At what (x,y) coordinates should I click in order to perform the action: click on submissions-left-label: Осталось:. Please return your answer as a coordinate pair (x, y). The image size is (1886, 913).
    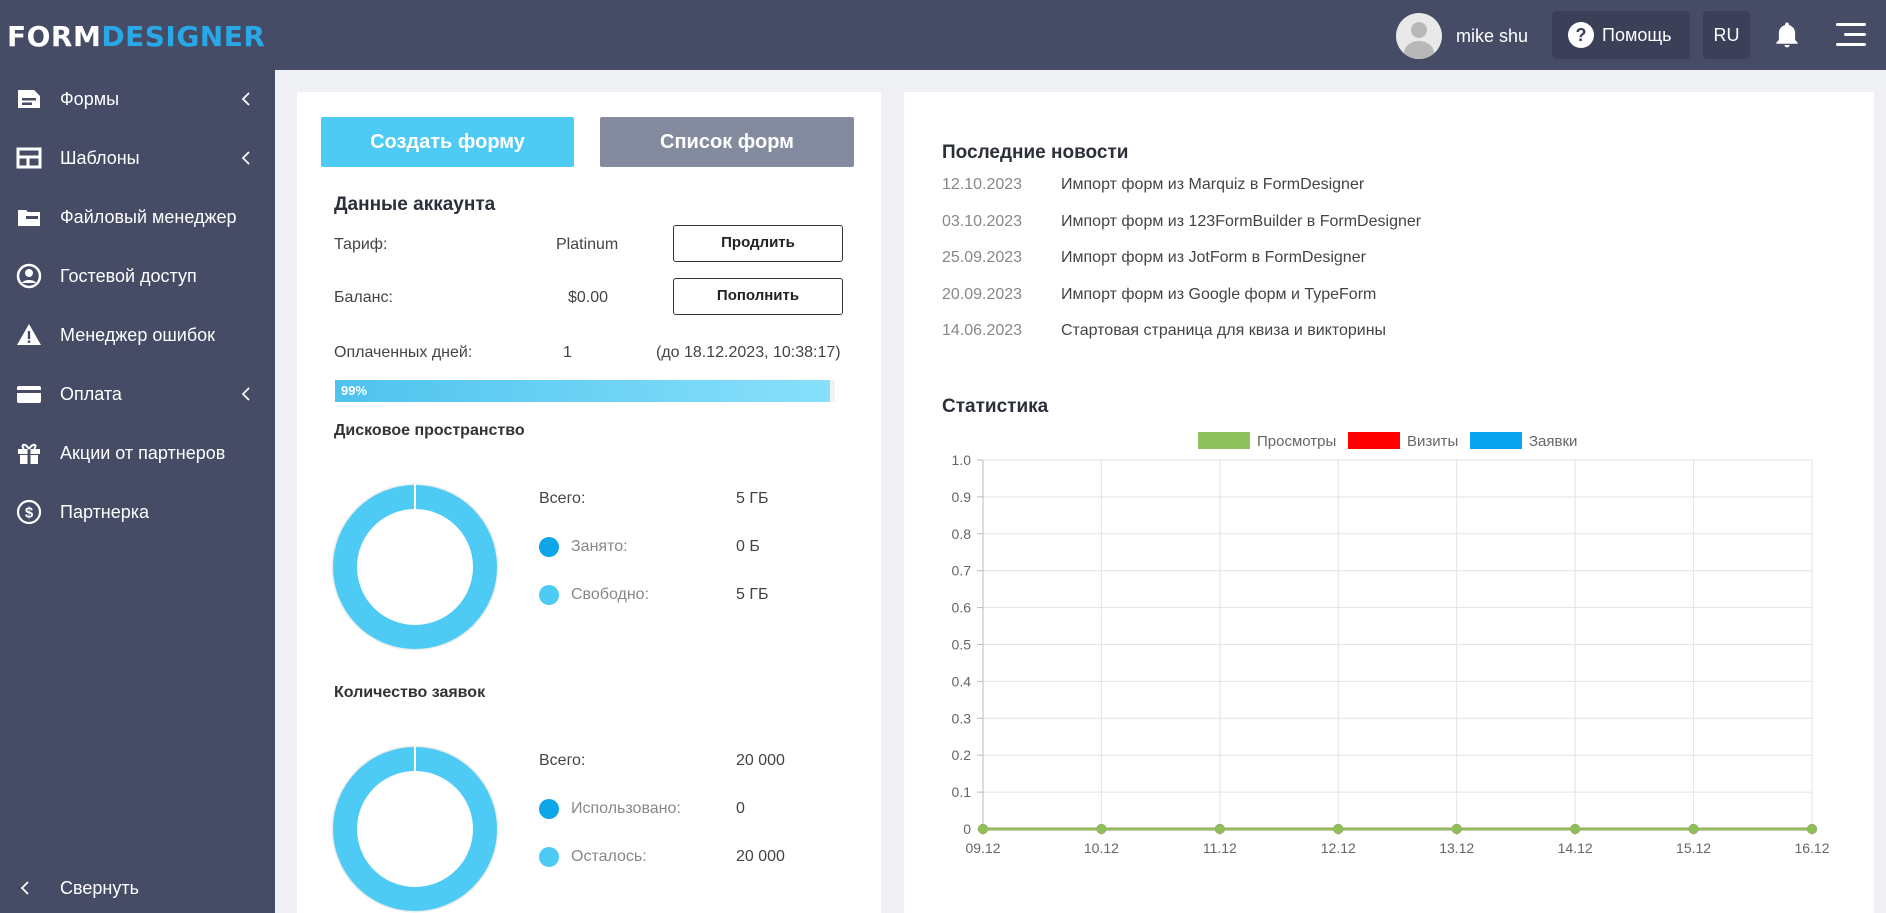
    Looking at the image, I should click on (609, 856).